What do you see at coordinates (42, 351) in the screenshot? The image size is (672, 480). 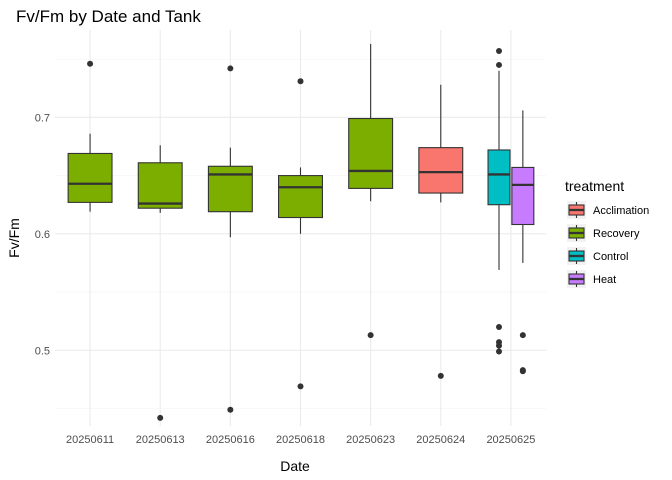 I see `y-tick-label: 0.5` at bounding box center [42, 351].